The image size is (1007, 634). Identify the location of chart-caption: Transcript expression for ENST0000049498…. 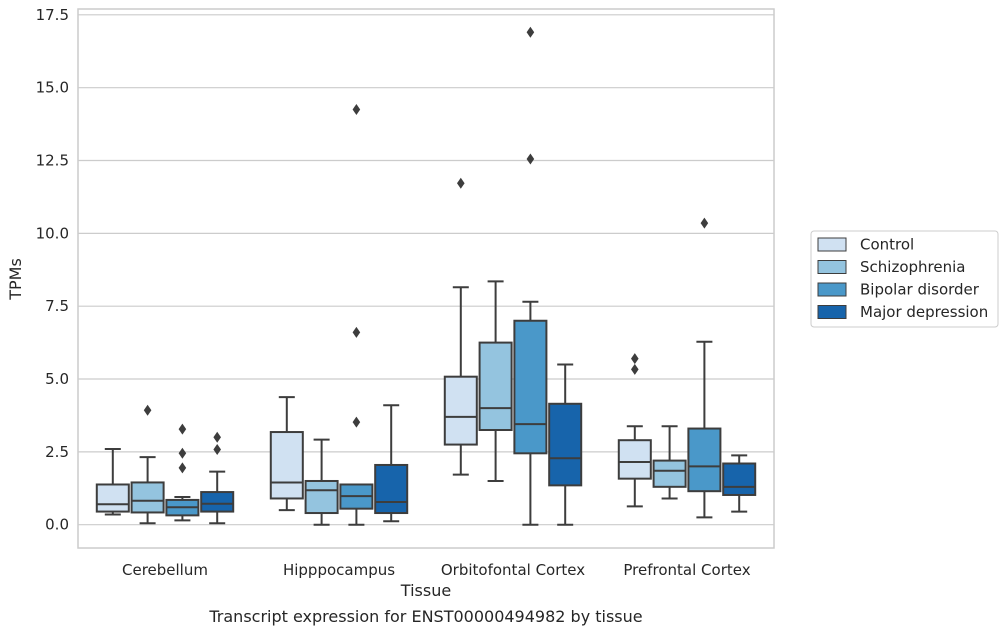
(425, 616).